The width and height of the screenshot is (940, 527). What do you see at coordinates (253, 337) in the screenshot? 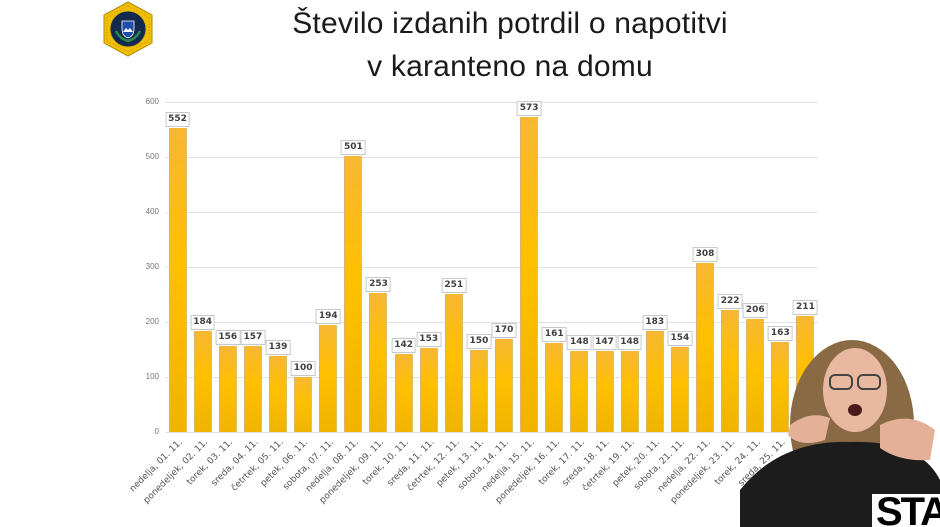
I see `data-label: 157` at bounding box center [253, 337].